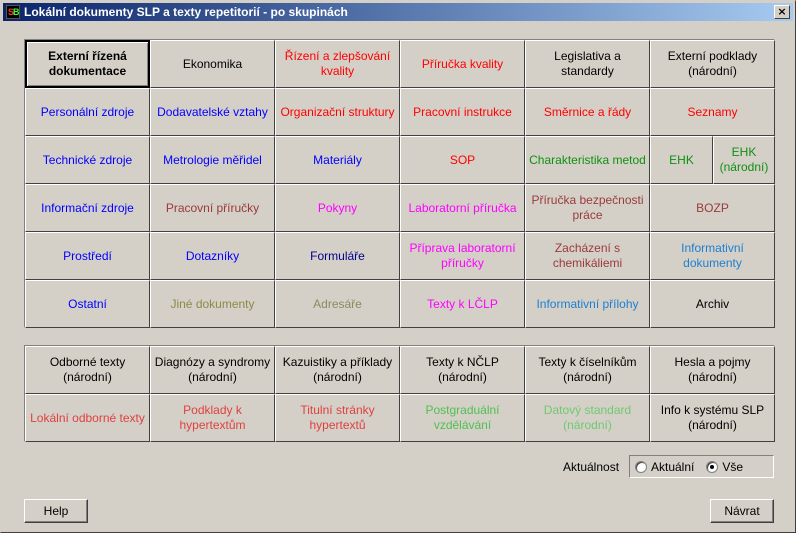  I want to click on group1-button-36: Archiv, so click(712, 304).